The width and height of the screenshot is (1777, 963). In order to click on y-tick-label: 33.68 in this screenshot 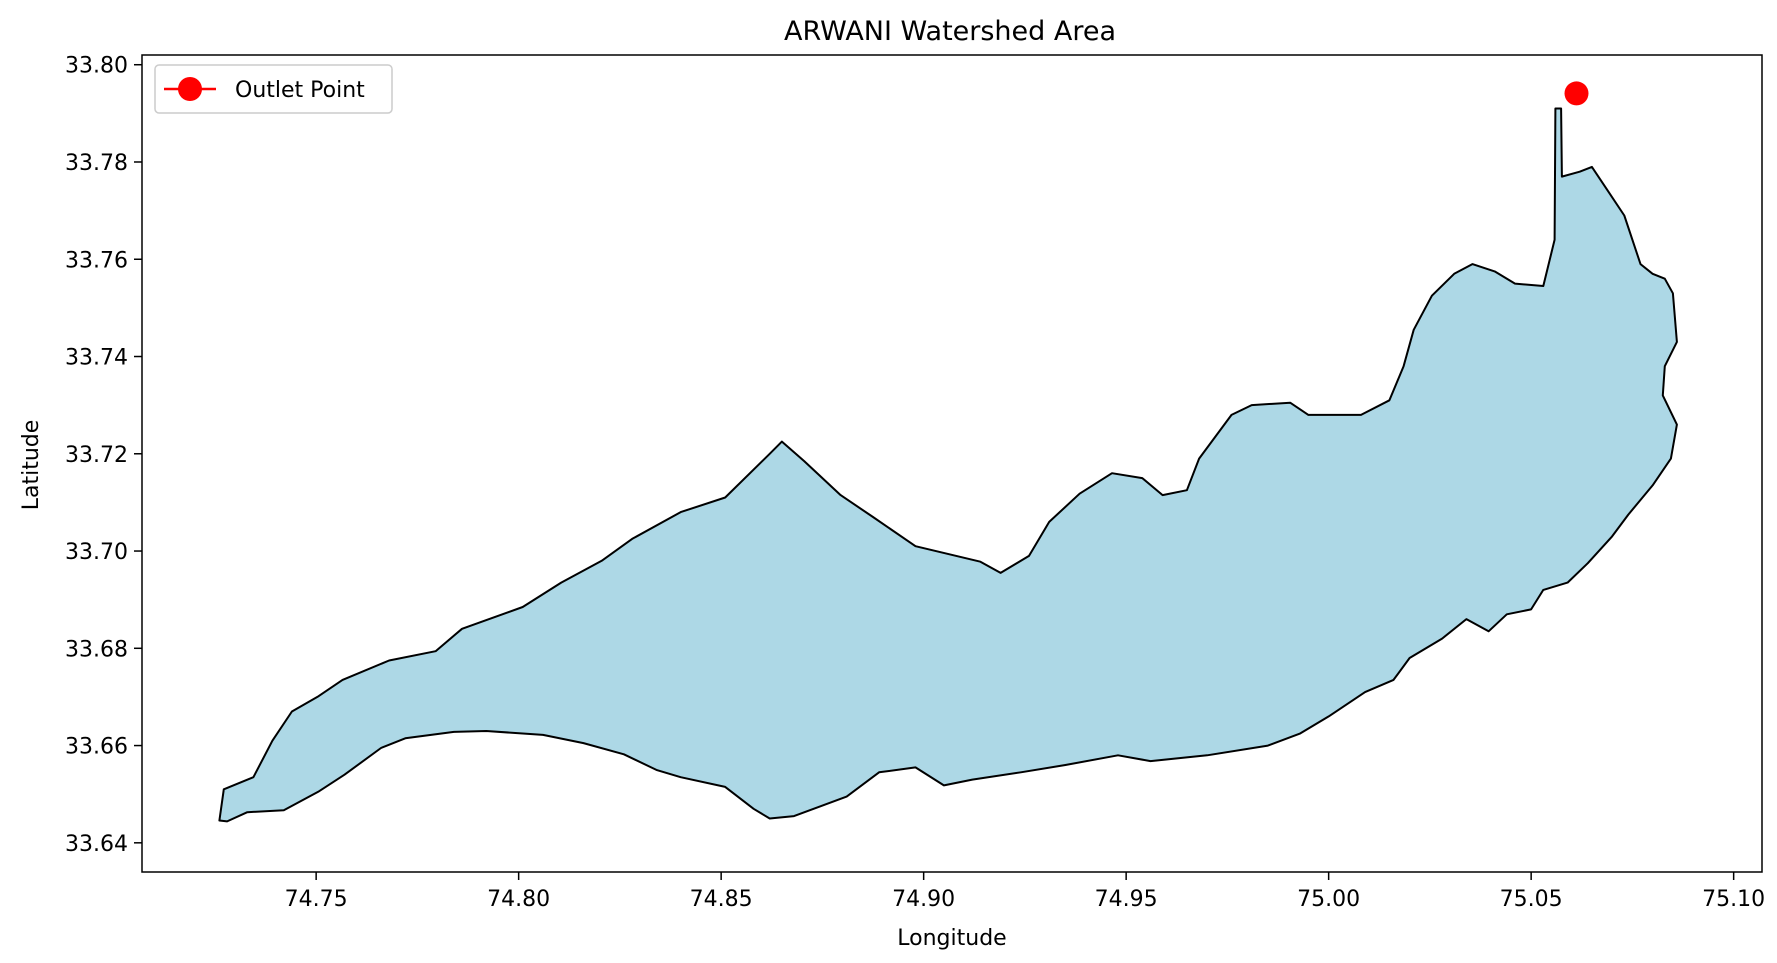, I will do `click(96, 649)`.